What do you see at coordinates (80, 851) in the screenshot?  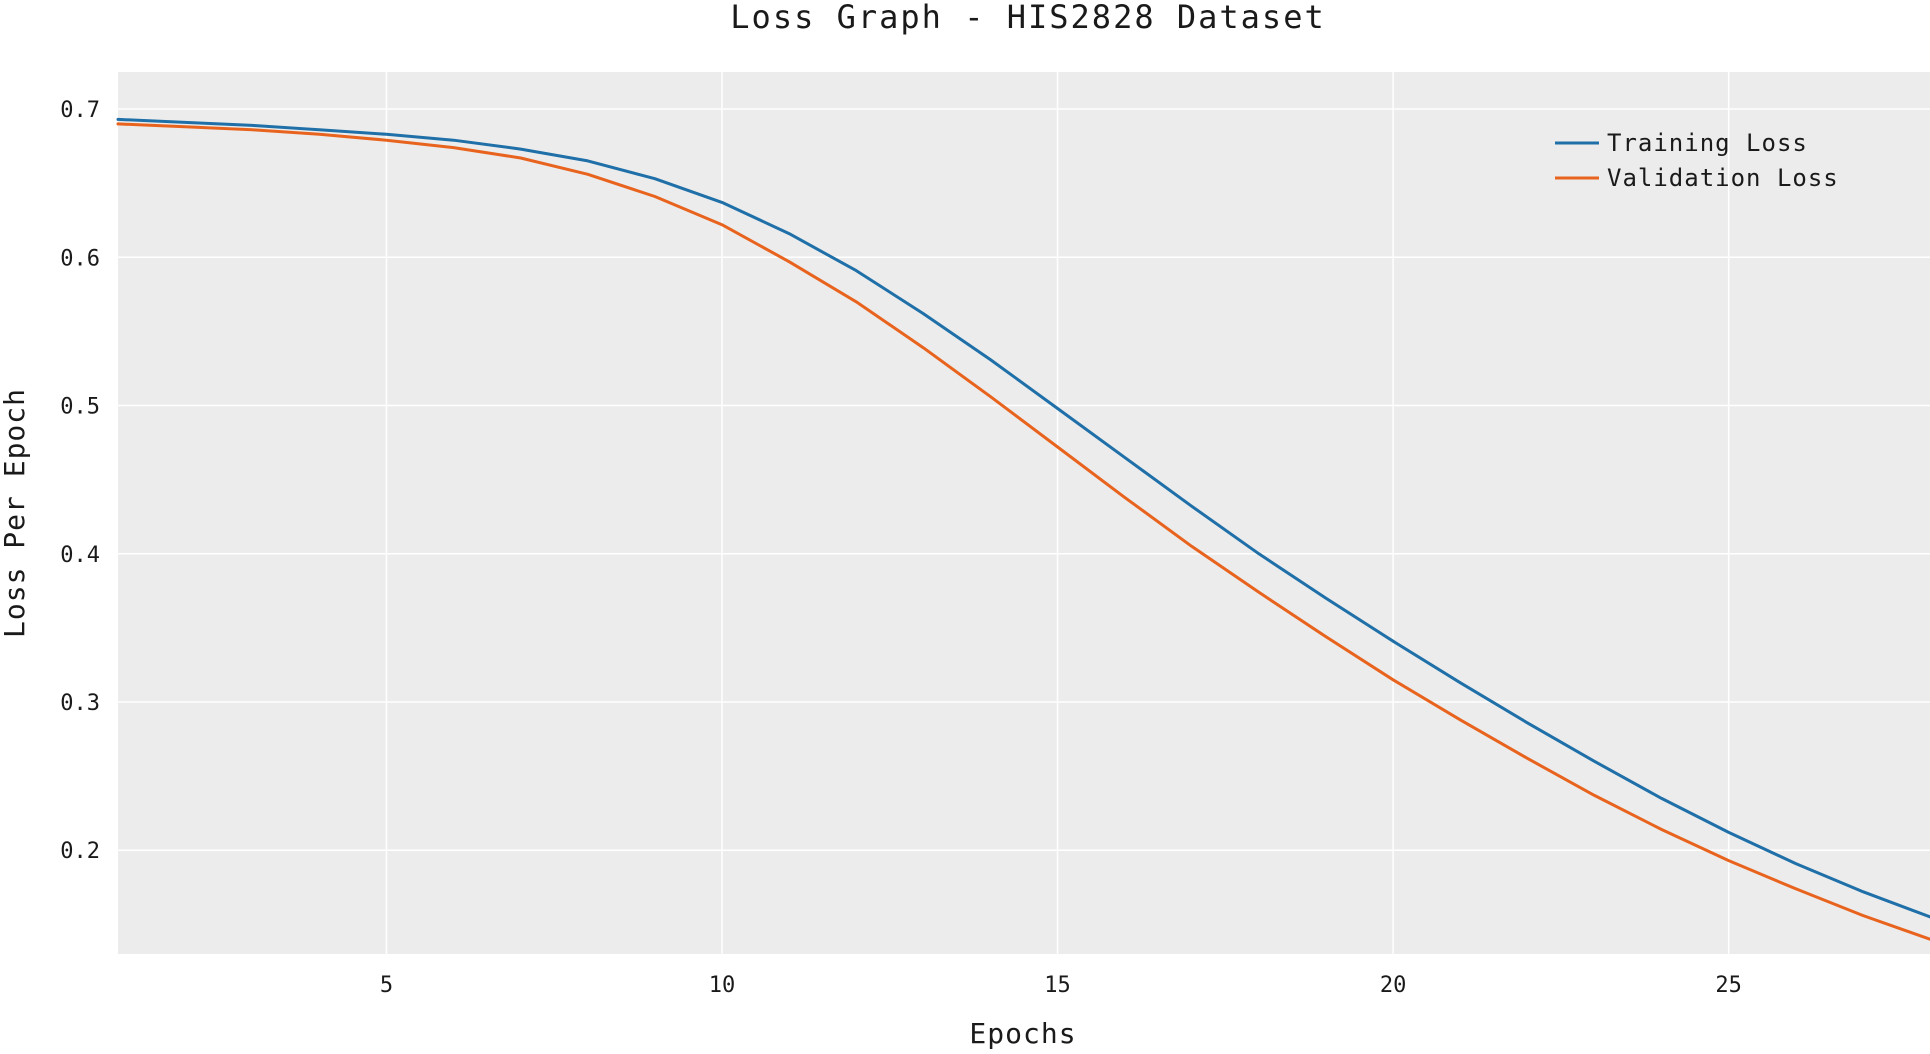 I see `y-tick-label: 0.2` at bounding box center [80, 851].